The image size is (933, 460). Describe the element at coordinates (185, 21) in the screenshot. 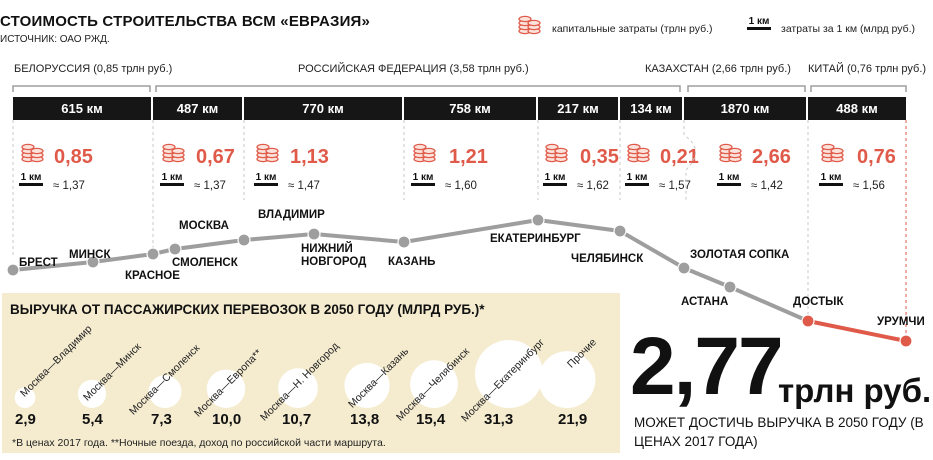

I see `page-title: СТОИМОСТЬ СТРОИТЕЛЬСТВА ВСМ «ЕВРАЗИЯ»` at that location.